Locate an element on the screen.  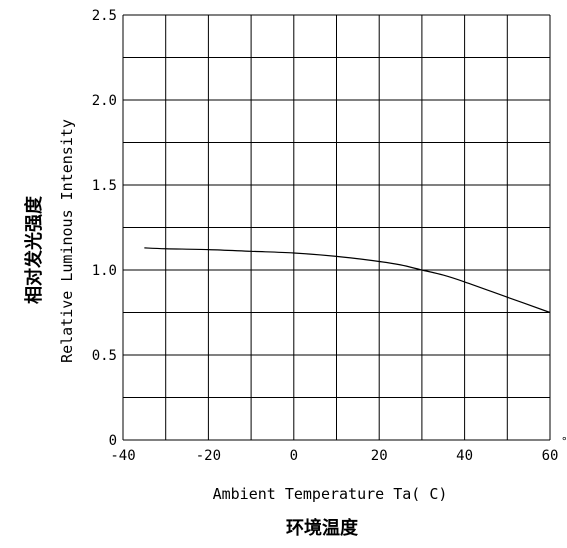
x-tick-label: -40 is located at coordinates (122, 456).